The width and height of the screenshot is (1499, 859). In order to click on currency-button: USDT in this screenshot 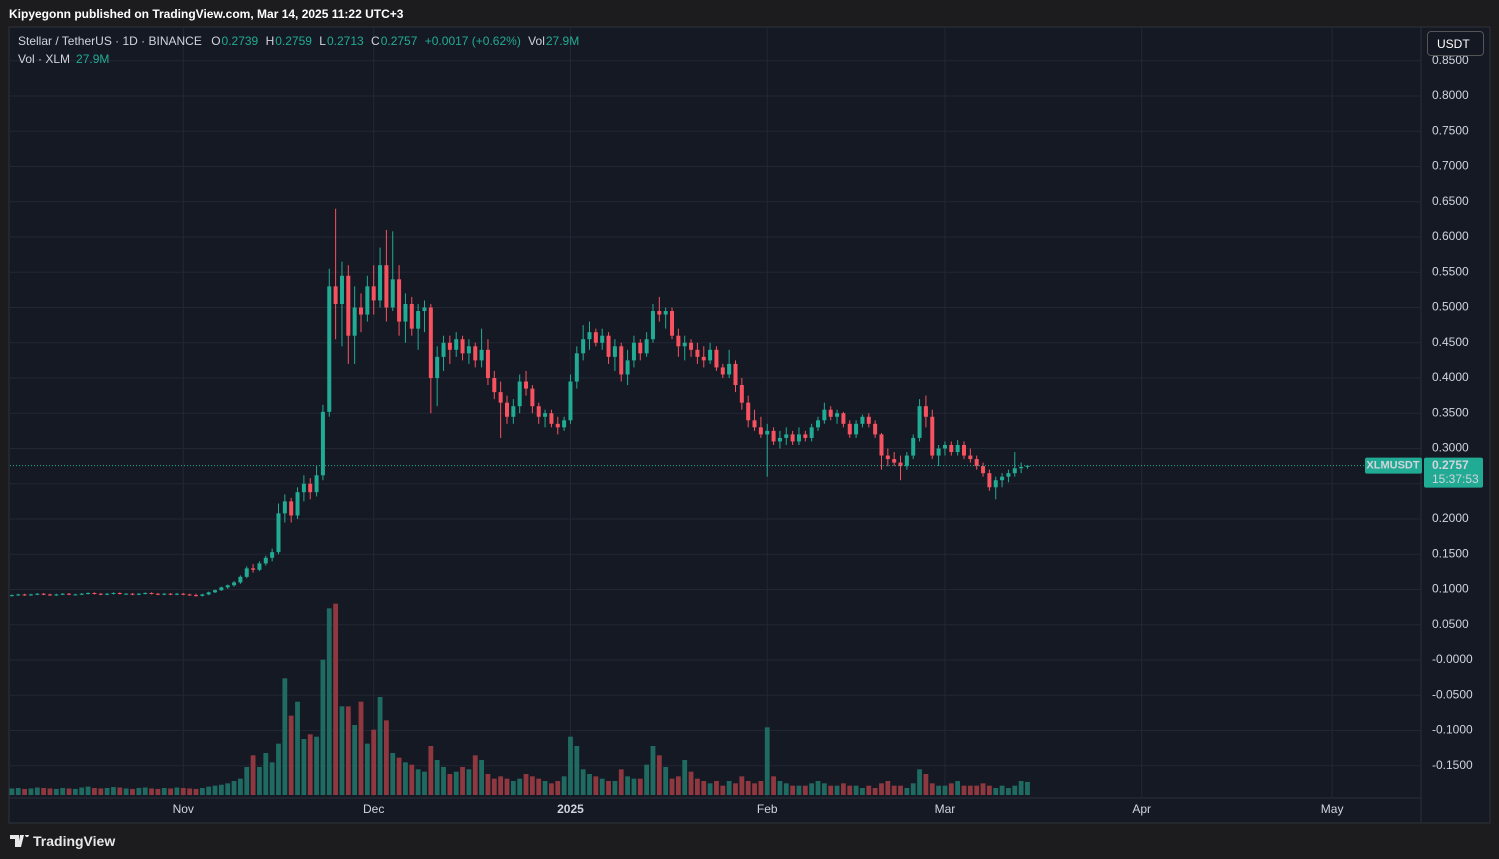, I will do `click(1455, 43)`.